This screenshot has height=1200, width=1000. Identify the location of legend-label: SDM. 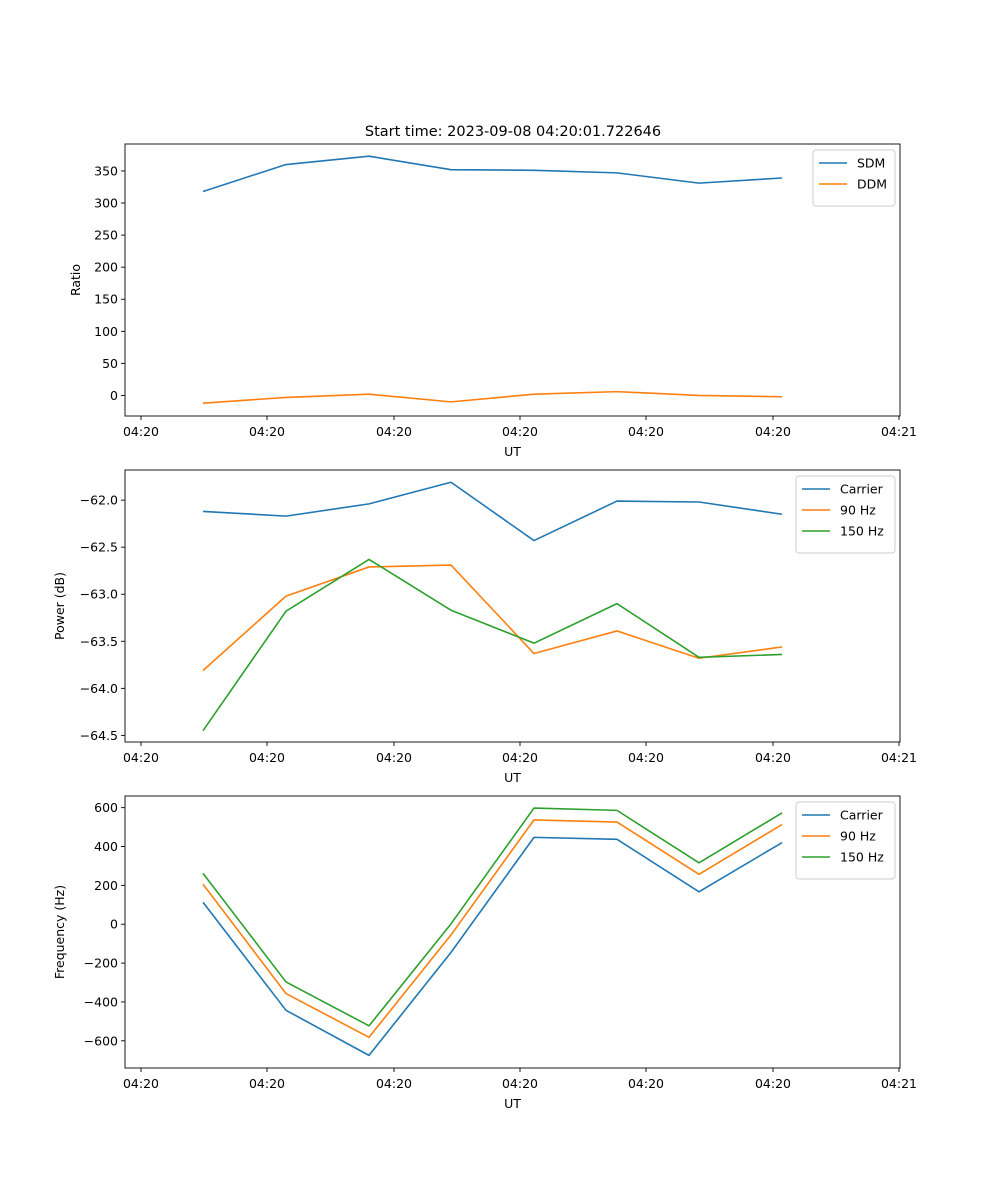
(871, 163).